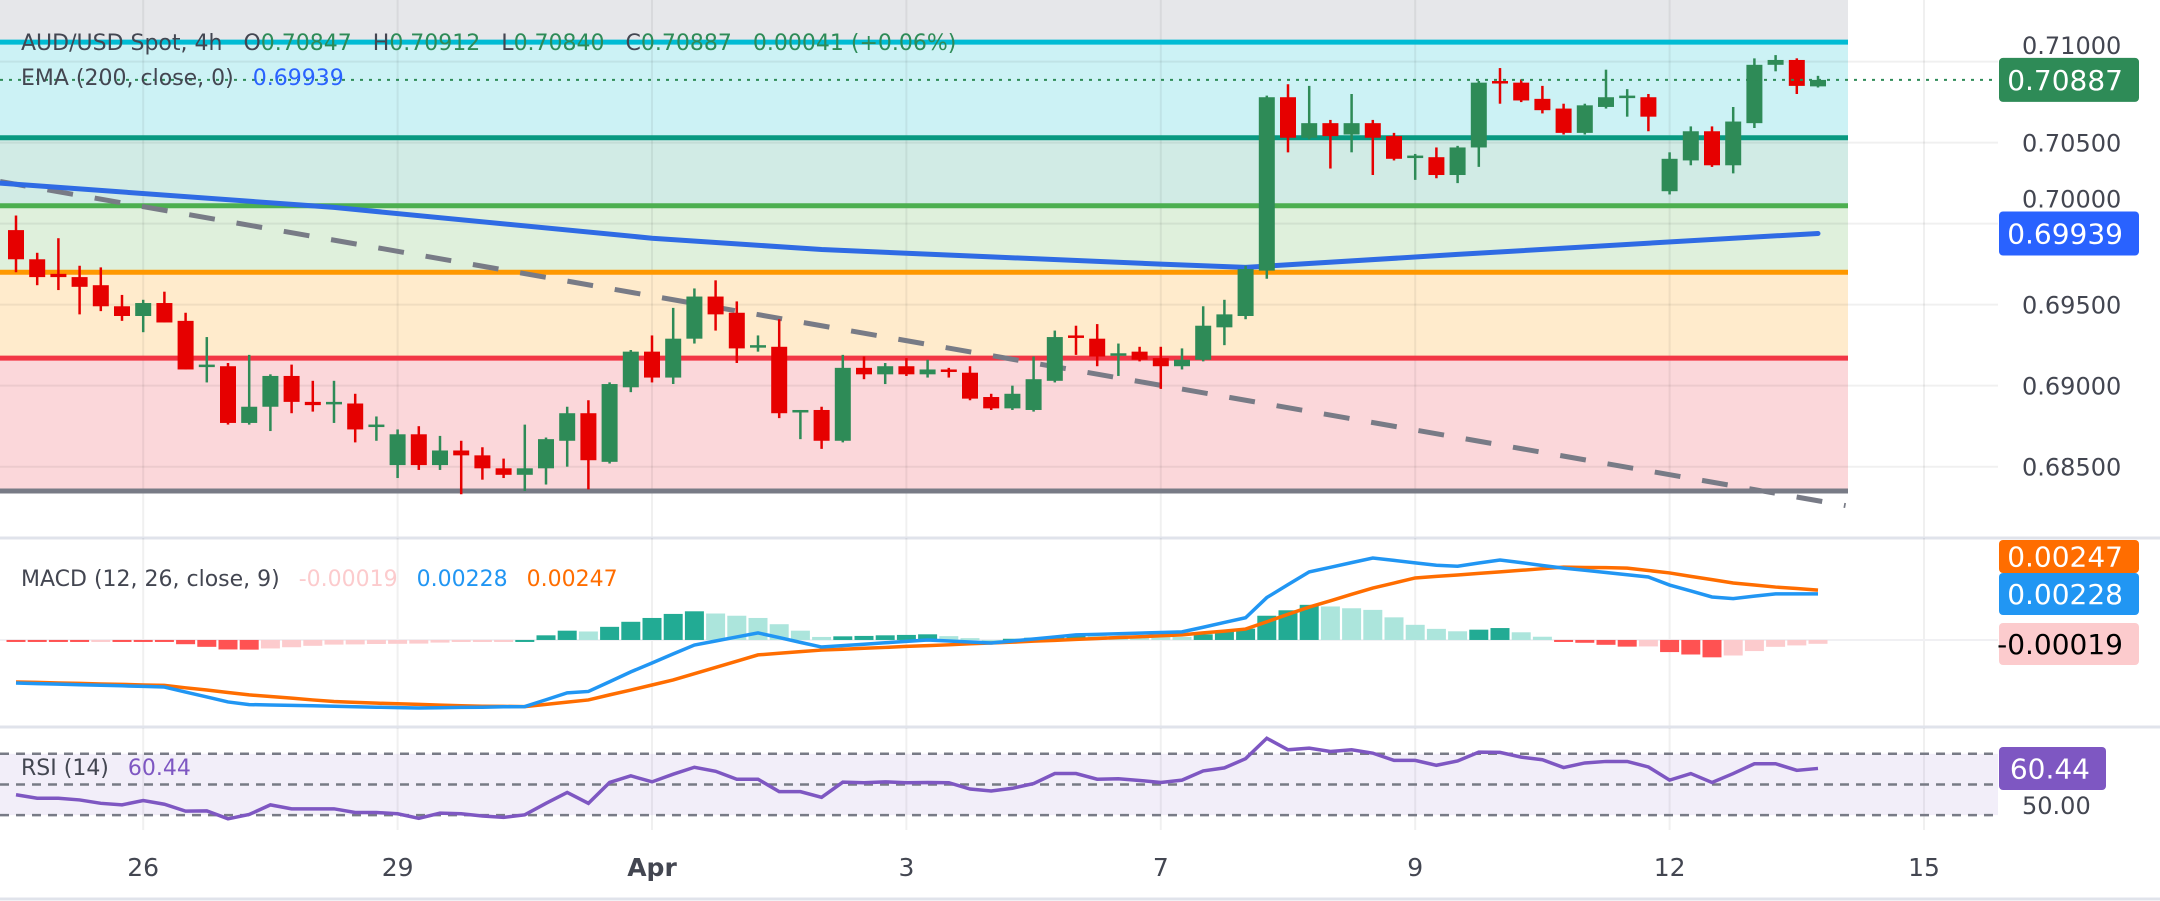 The height and width of the screenshot is (901, 2160). What do you see at coordinates (1033, 867) in the screenshot?
I see `time-axis: 26 29 Apr 3 7 9 12 15` at bounding box center [1033, 867].